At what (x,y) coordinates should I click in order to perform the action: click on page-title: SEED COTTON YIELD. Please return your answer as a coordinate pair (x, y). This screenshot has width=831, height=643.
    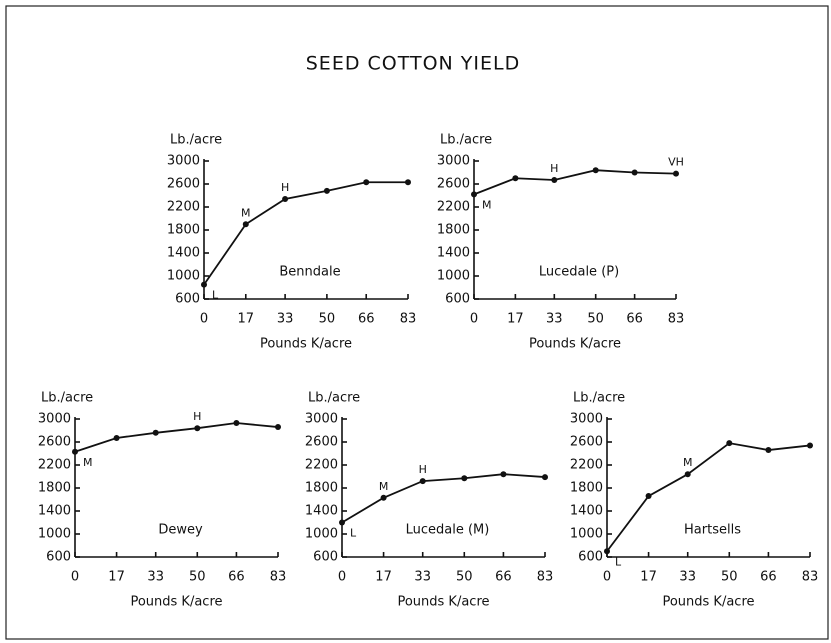
    Looking at the image, I should click on (413, 64).